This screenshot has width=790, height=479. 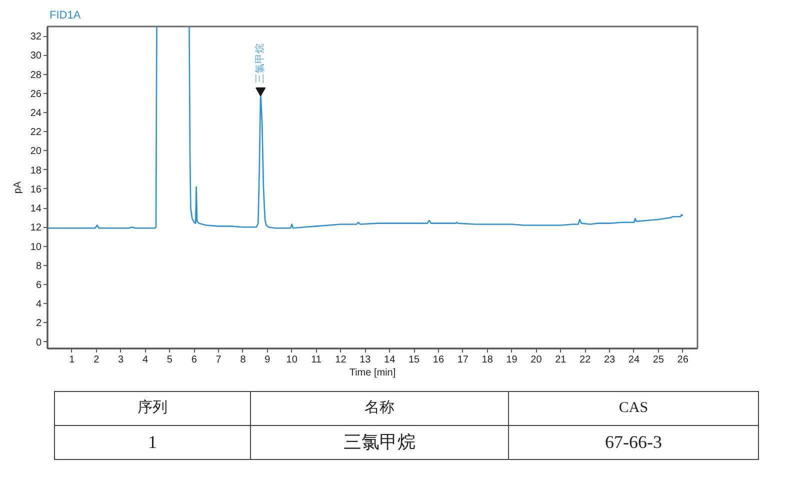 What do you see at coordinates (36, 190) in the screenshot?
I see `y-tick-label: 16` at bounding box center [36, 190].